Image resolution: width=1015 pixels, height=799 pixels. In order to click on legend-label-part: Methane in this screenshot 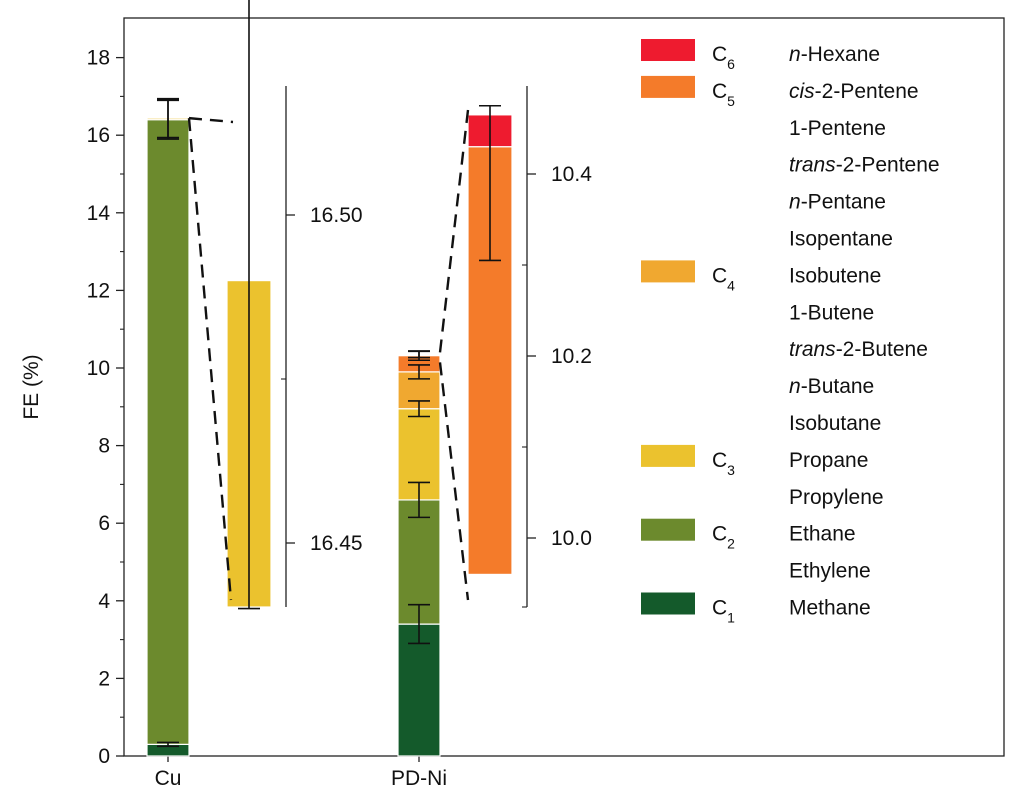, I will do `click(830, 608)`.